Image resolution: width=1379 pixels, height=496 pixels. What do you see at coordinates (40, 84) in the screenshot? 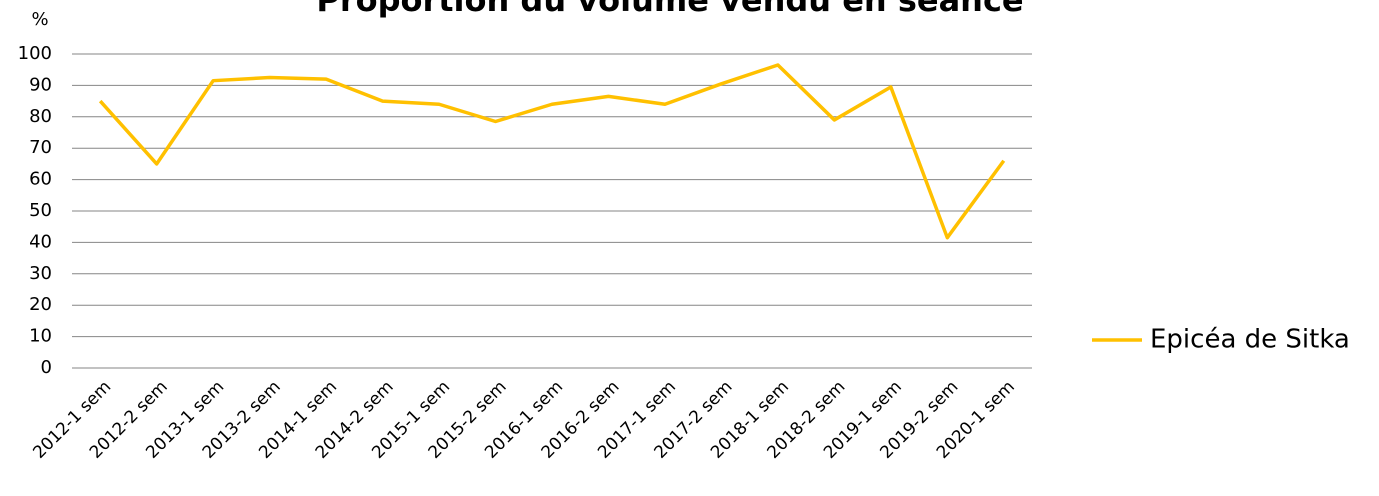
I see `y-tick-label: 90` at bounding box center [40, 84].